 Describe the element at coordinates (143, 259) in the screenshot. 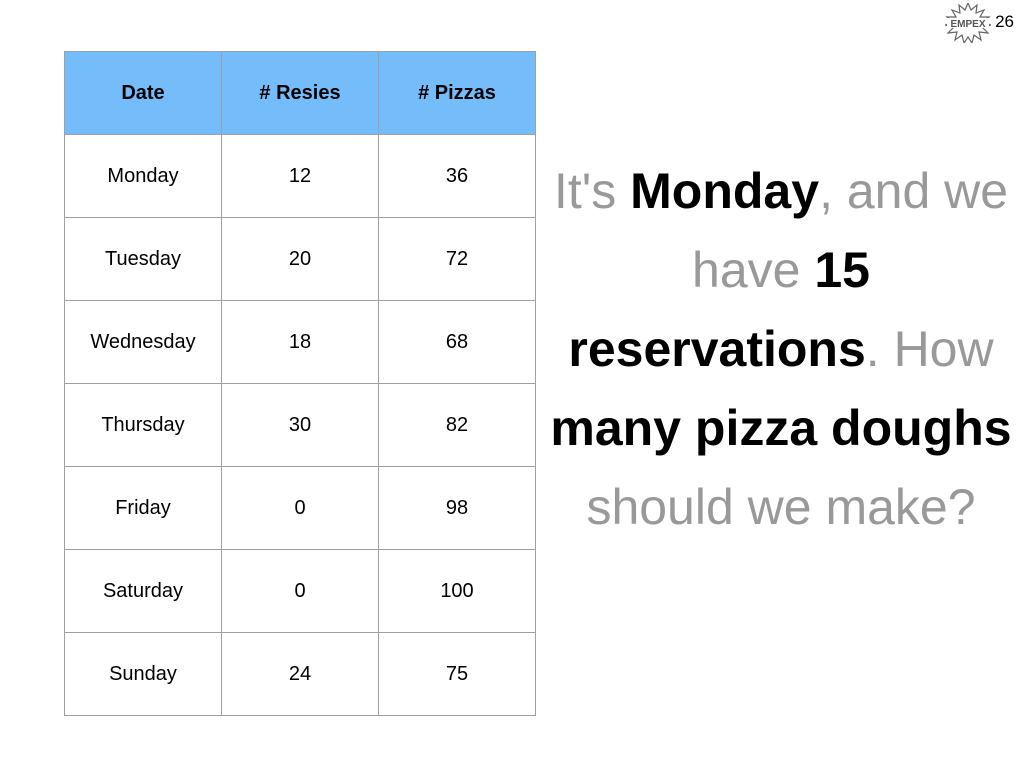

I see `cell-date: Tuesday` at that location.